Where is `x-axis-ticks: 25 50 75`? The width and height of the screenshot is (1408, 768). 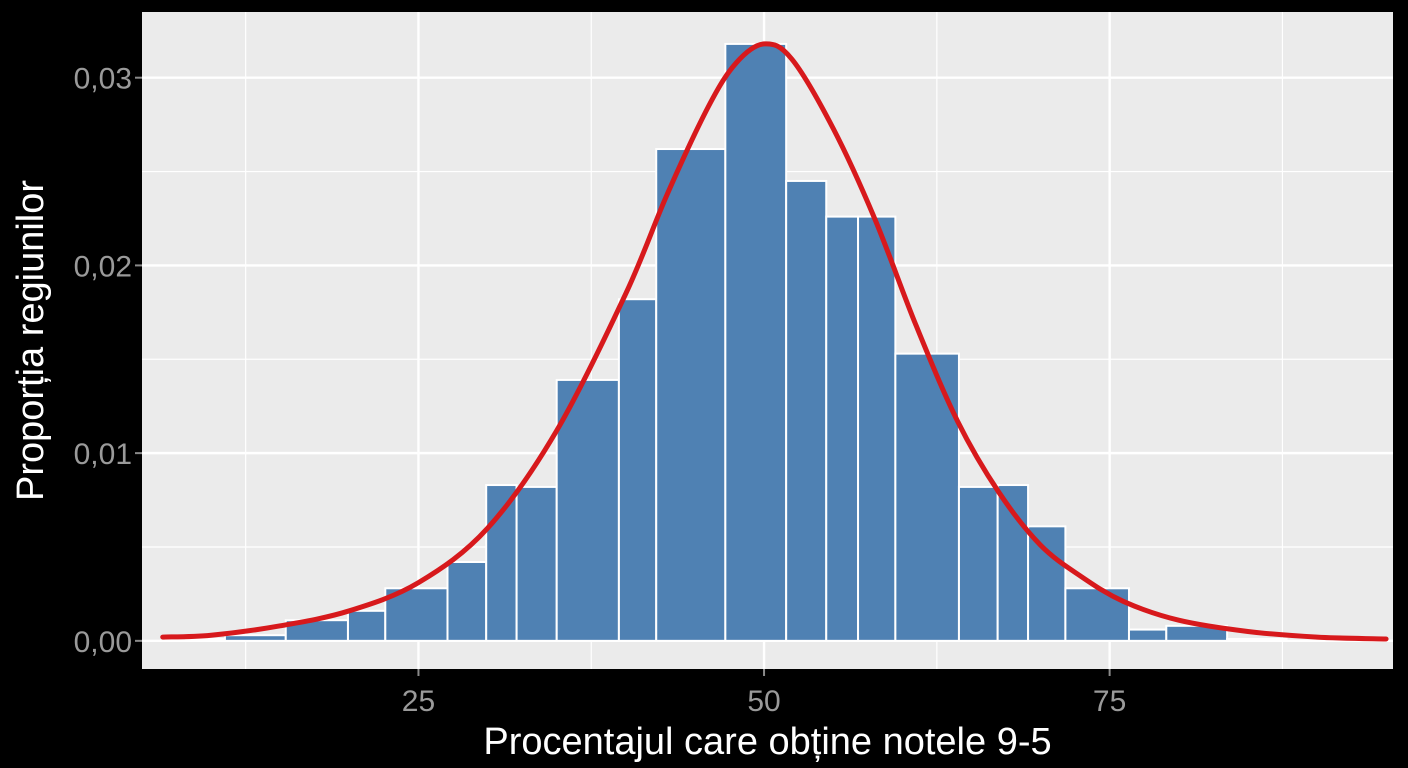 x-axis-ticks: 25 50 75 is located at coordinates (764, 693).